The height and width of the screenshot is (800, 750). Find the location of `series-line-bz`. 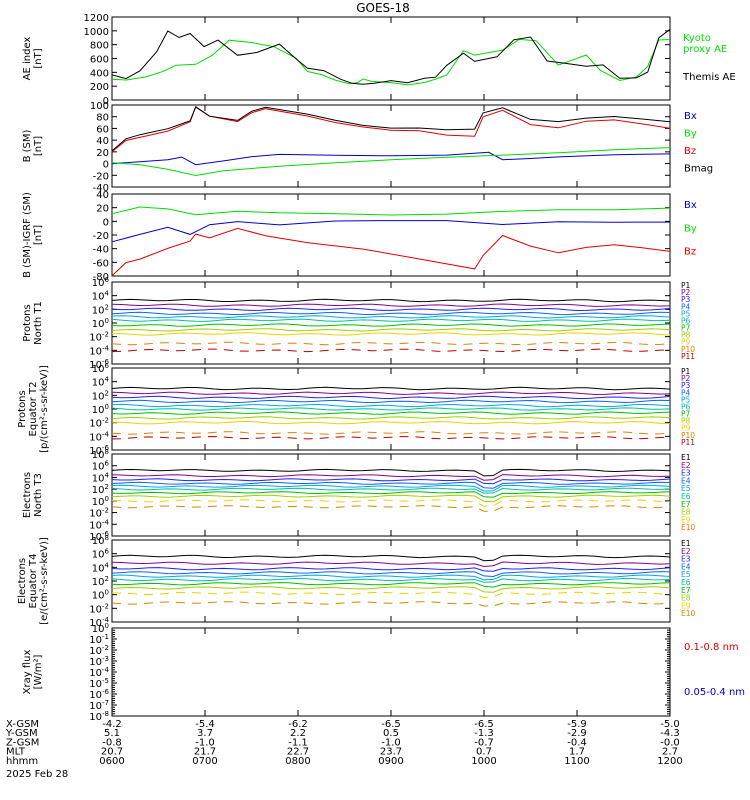

series-line-bz is located at coordinates (391, 129).